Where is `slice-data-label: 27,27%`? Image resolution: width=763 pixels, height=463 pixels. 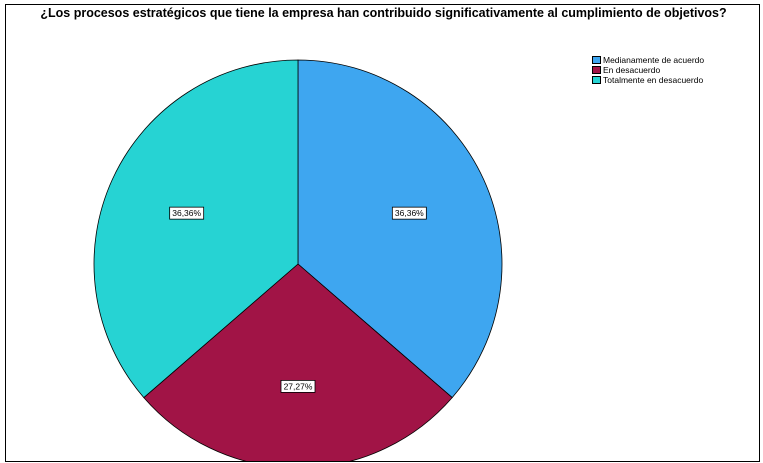 slice-data-label: 27,27% is located at coordinates (298, 386).